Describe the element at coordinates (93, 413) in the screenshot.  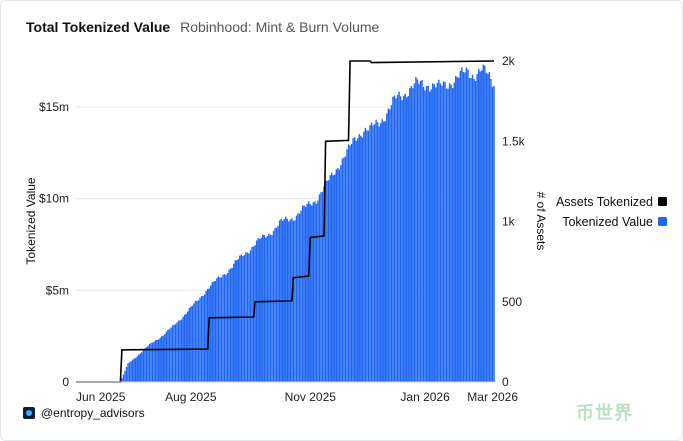
I see `footer-handle: @entropy_advisors` at that location.